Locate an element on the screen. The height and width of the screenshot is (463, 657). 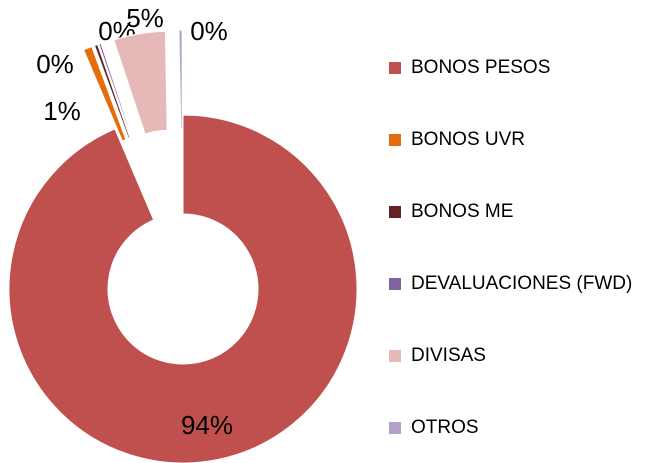
legend-label: DEVALUACIONES (FWD) is located at coordinates (521, 283).